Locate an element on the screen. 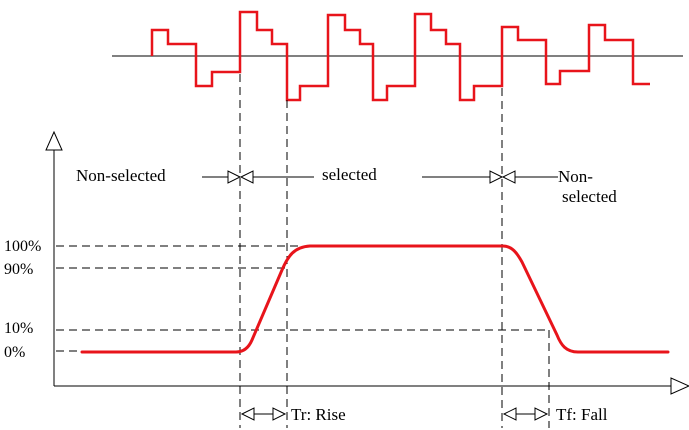 The image size is (689, 430). rise-marker: Tr: Rise is located at coordinates (293, 414).